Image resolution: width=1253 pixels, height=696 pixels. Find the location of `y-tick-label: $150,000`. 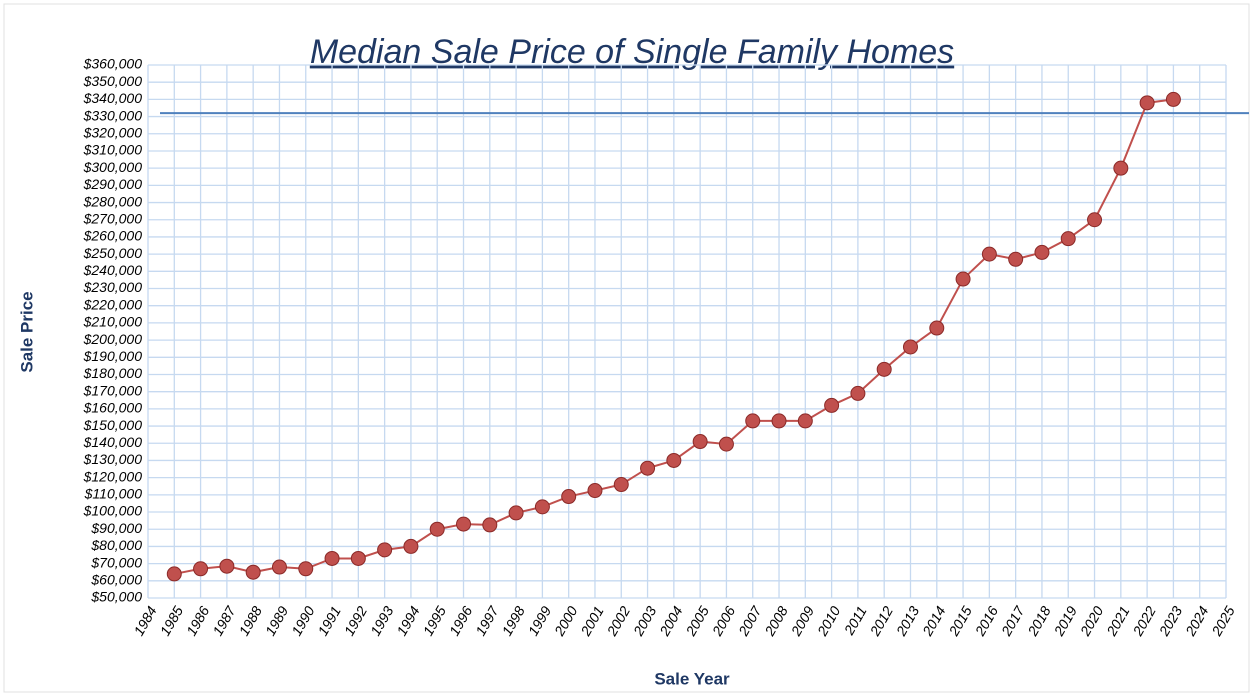

y-tick-label: $150,000 is located at coordinates (113, 425).